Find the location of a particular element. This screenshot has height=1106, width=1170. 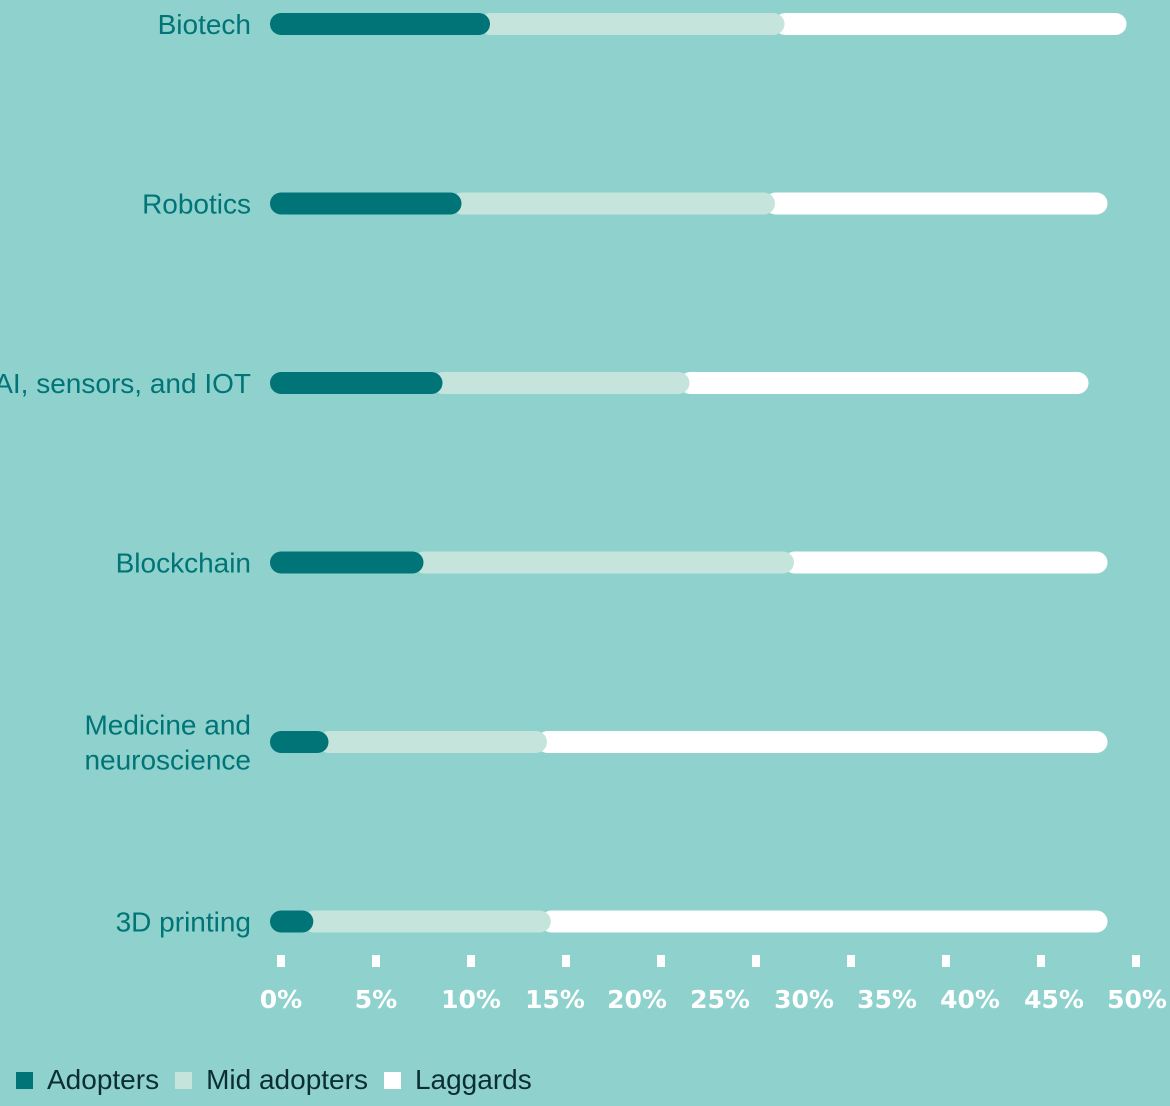

bar-laggards-ai-sensors-and-iot is located at coordinates (884, 383).